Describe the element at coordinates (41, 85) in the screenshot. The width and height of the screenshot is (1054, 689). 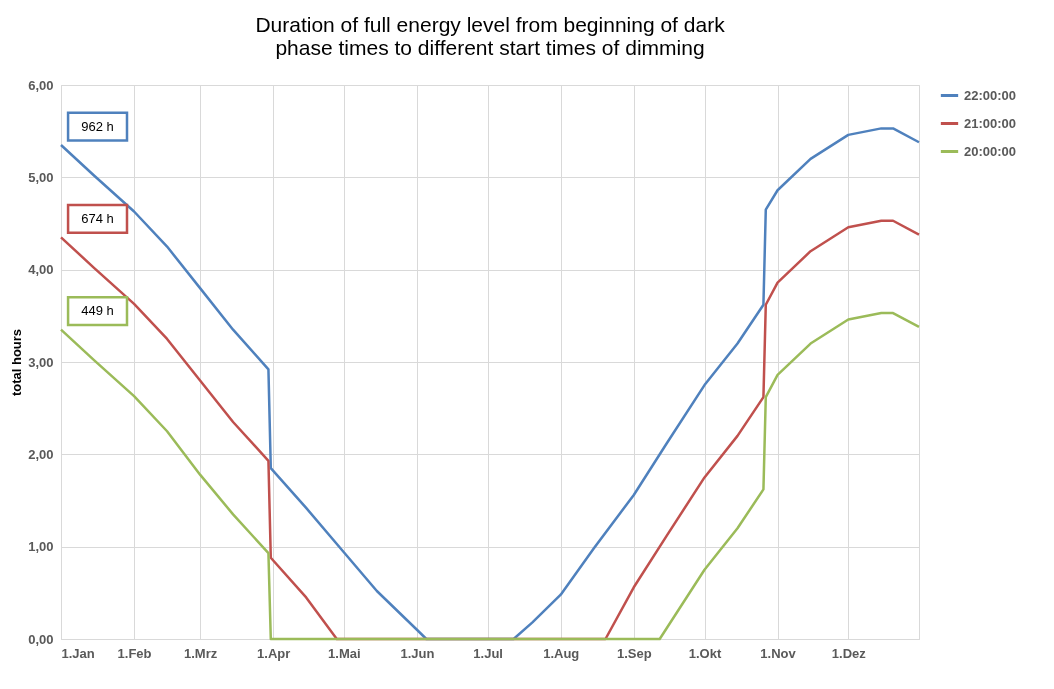
I see `y-tick-label: 6,00` at that location.